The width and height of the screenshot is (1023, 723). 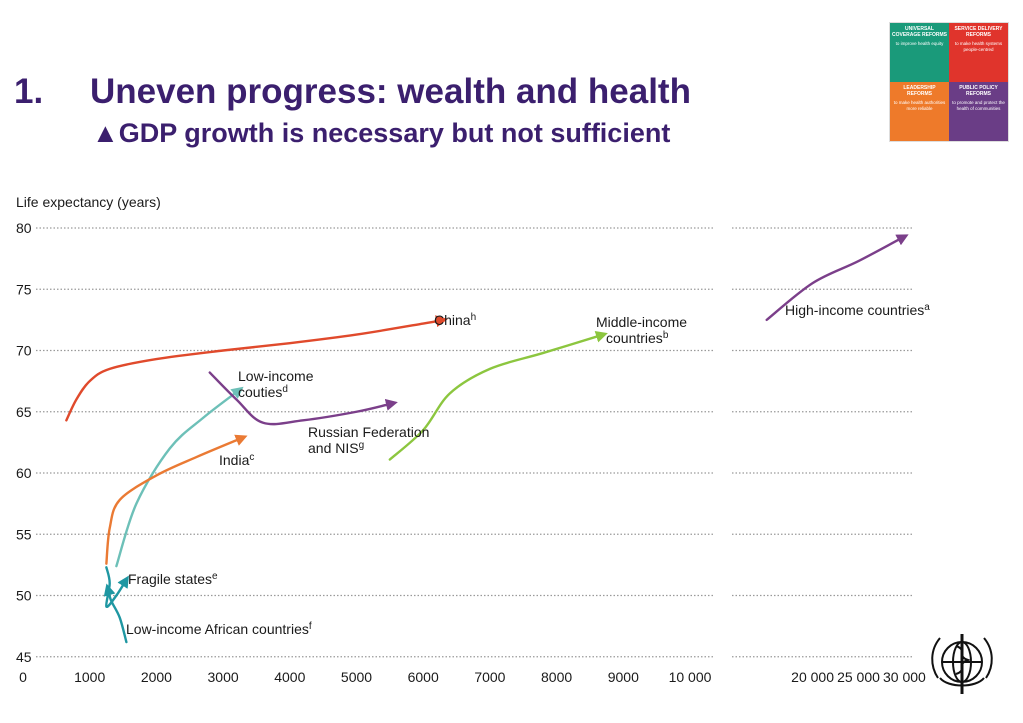 I want to click on title-text: Uneven progress: wealth and health, so click(x=390, y=91).